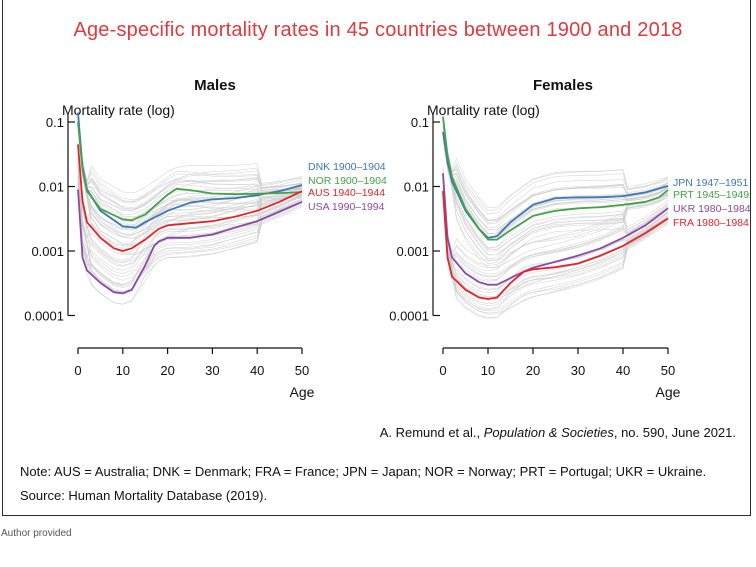 This screenshot has width=756, height=567. Describe the element at coordinates (144, 495) in the screenshot. I see `source-note: Source: Human Mortality Database (2019).` at that location.